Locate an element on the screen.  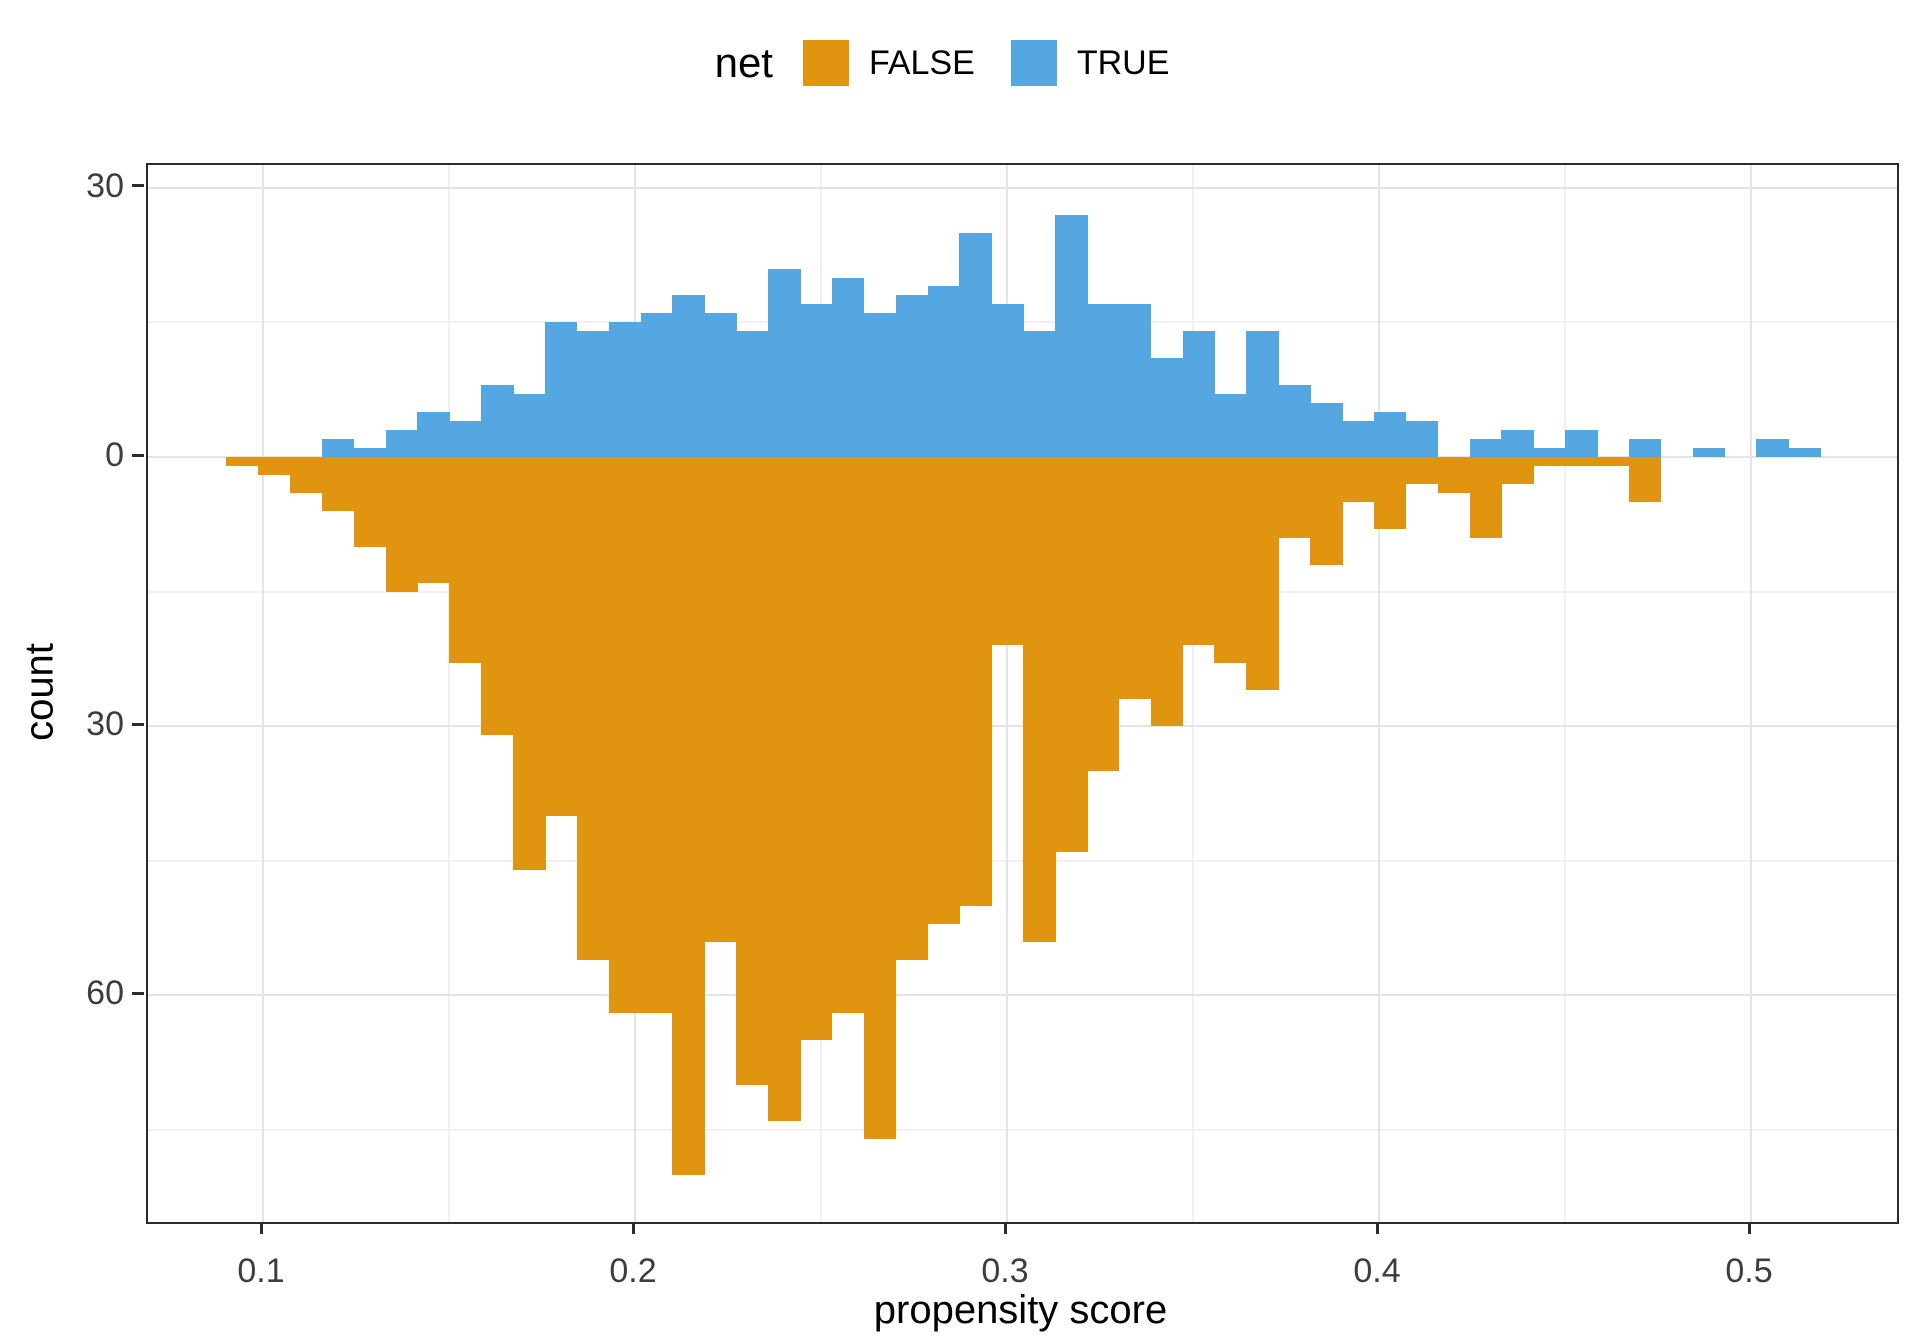
false-swatch-icon is located at coordinates (825, 63).